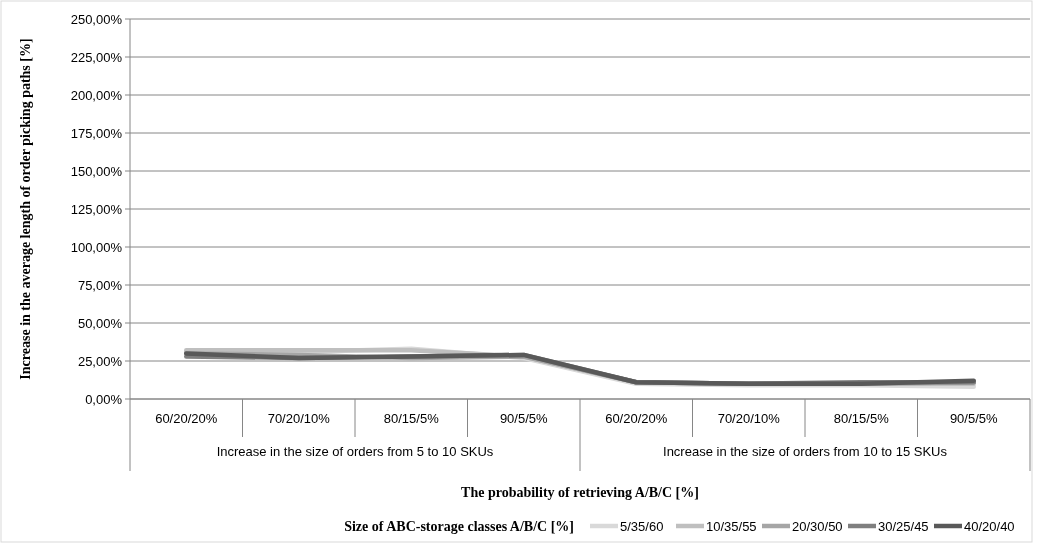 The width and height of the screenshot is (1041, 551). I want to click on y-tick-label: 125,00%, so click(96, 209).